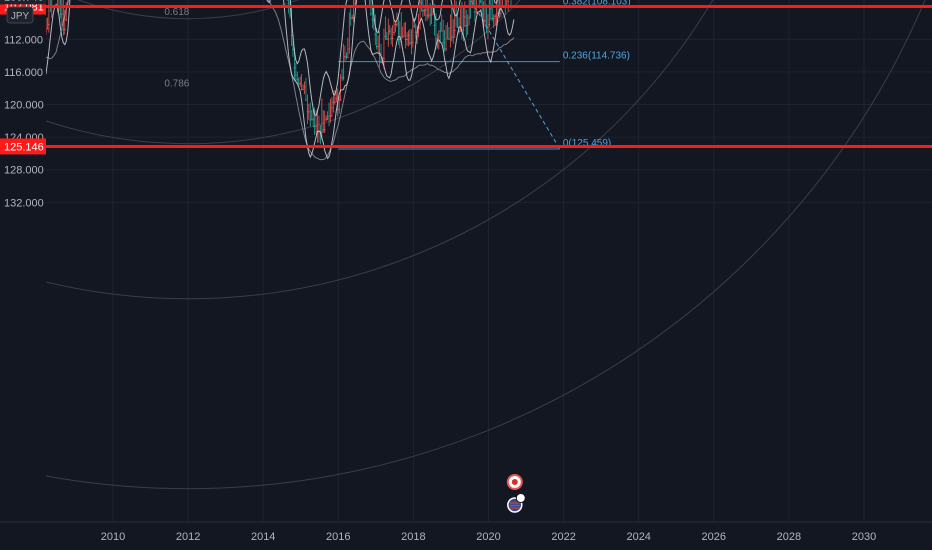  I want to click on envelope-upper, so click(278, 80).